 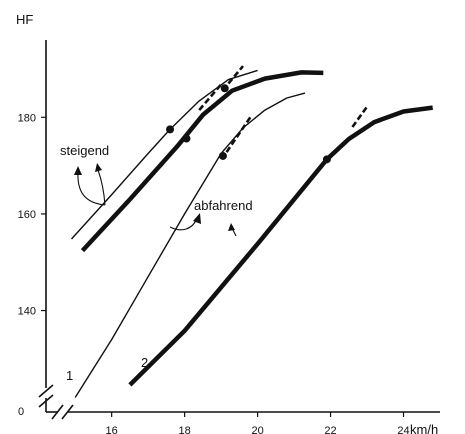 What do you see at coordinates (144, 362) in the screenshot?
I see `curve-2-label: 2` at bounding box center [144, 362].